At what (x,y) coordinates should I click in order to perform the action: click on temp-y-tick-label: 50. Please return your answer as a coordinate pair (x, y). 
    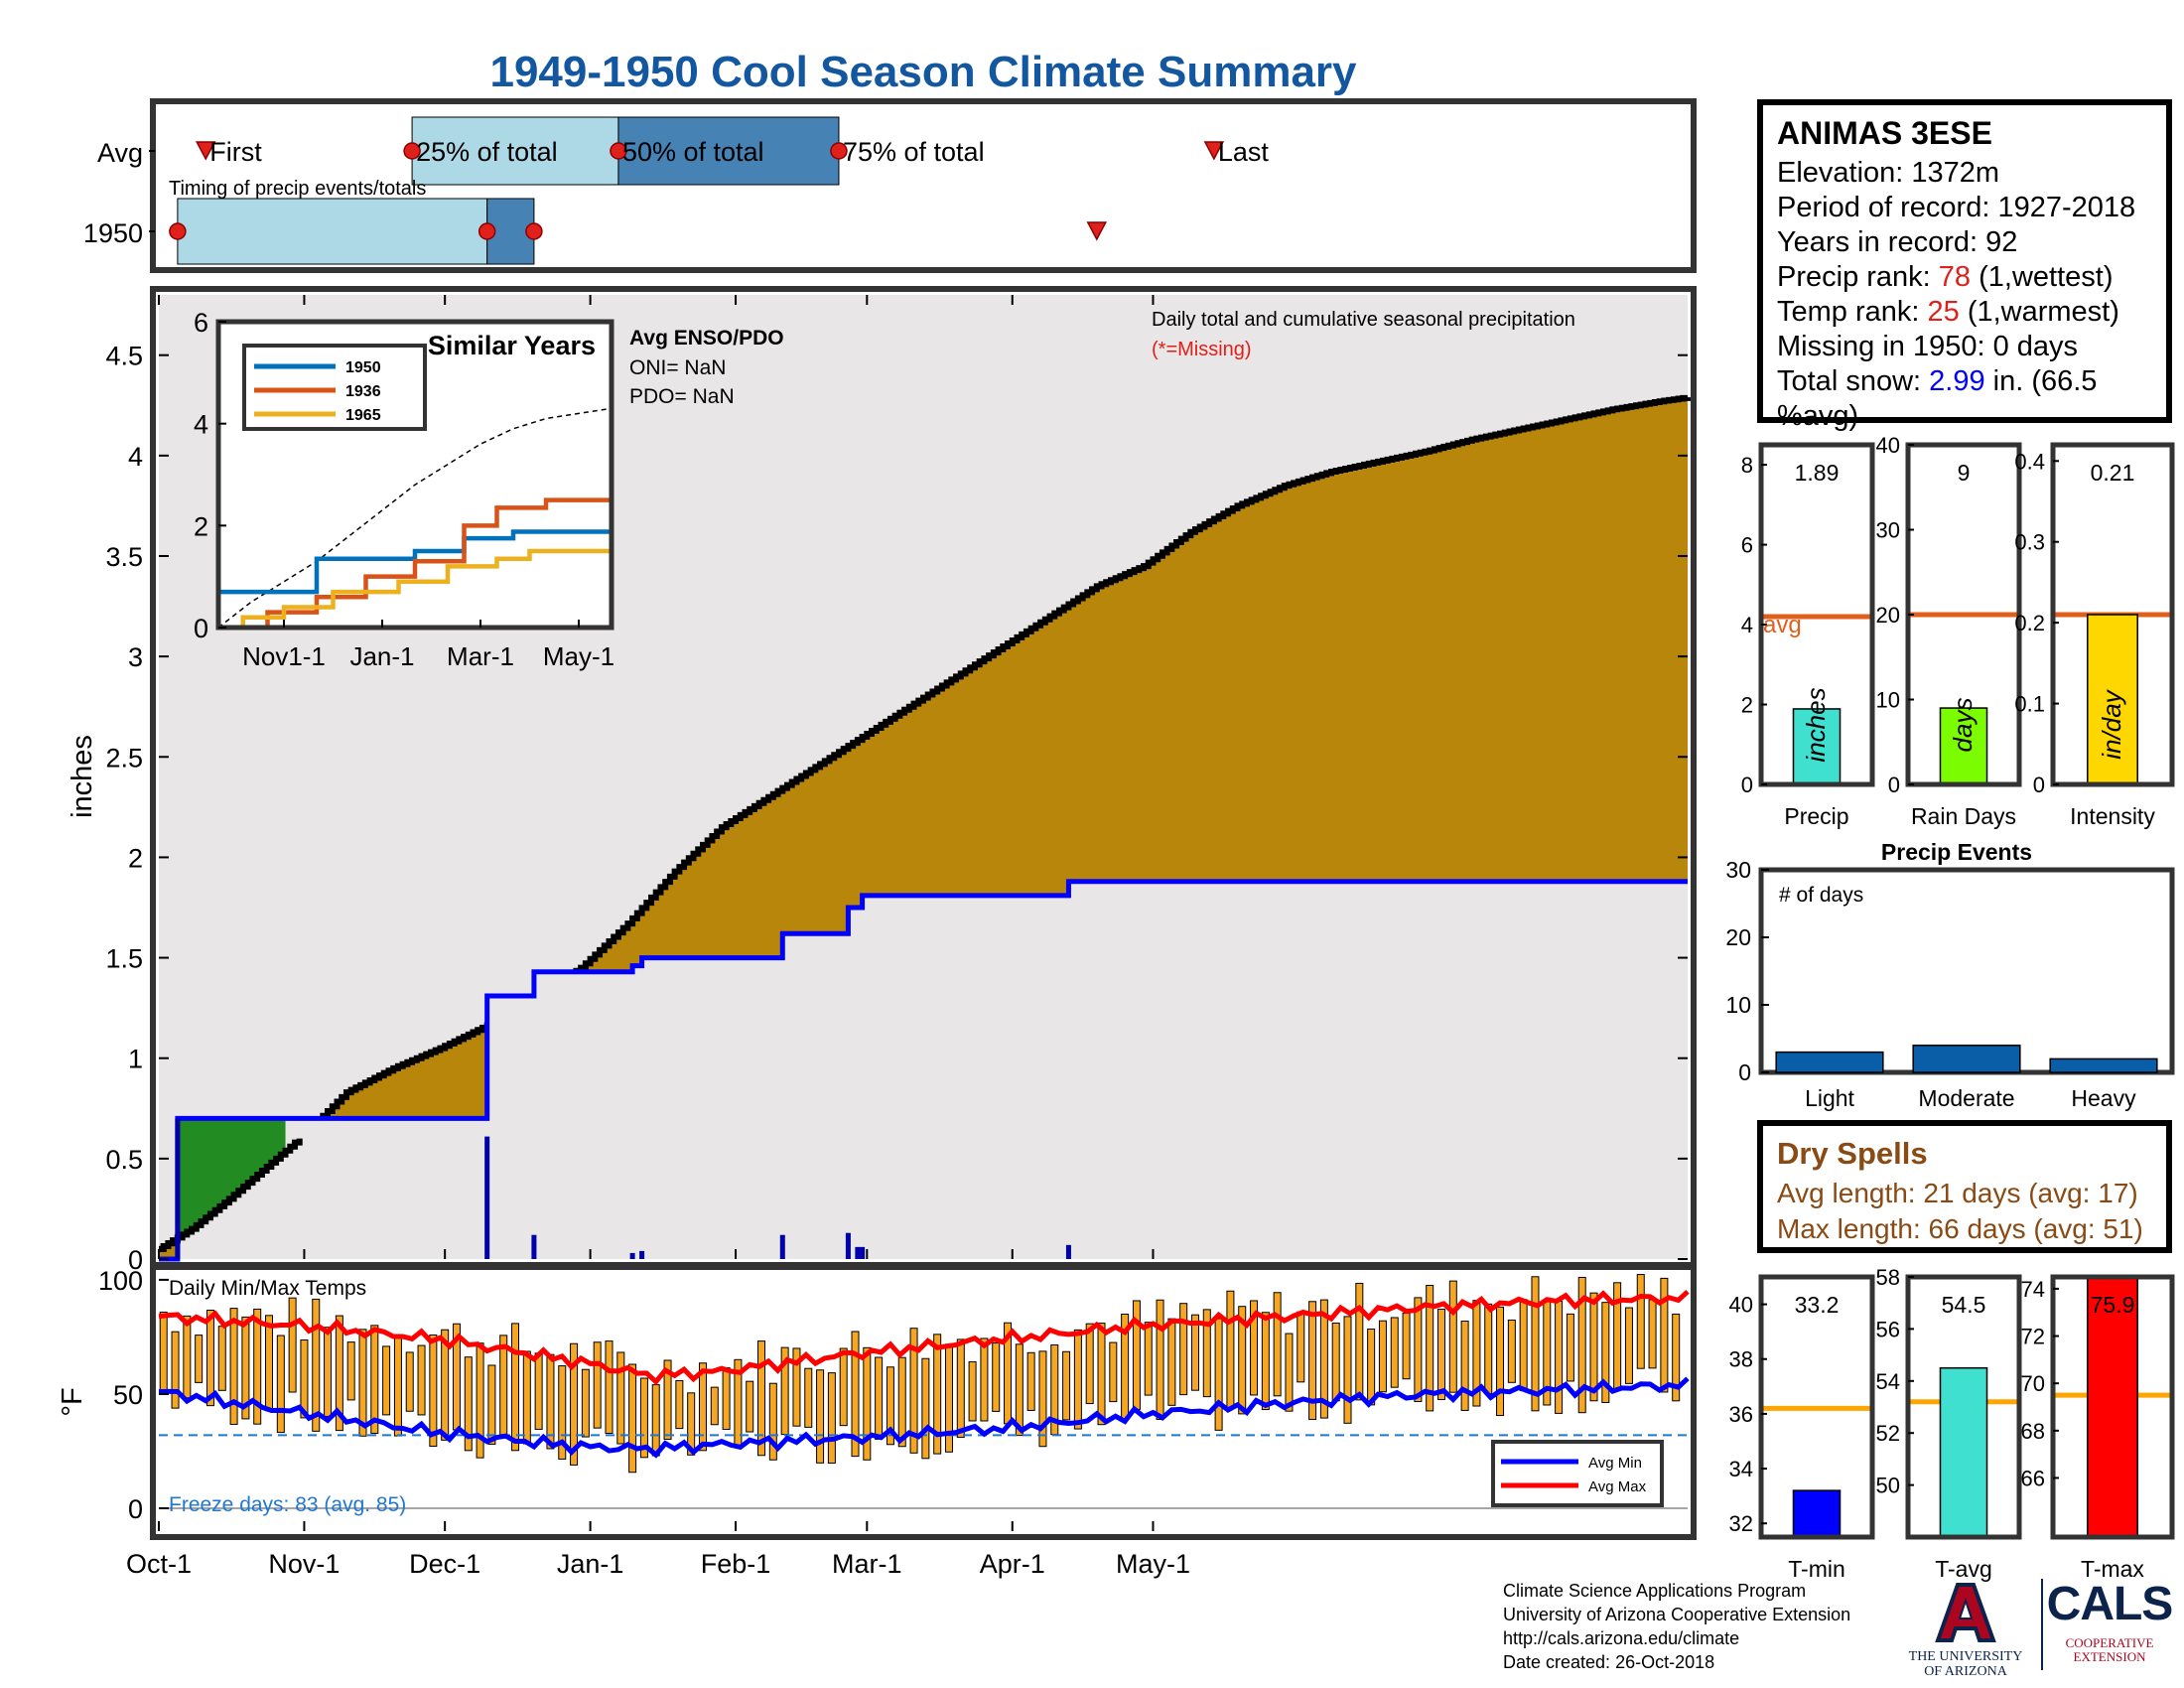
    Looking at the image, I should click on (128, 1395).